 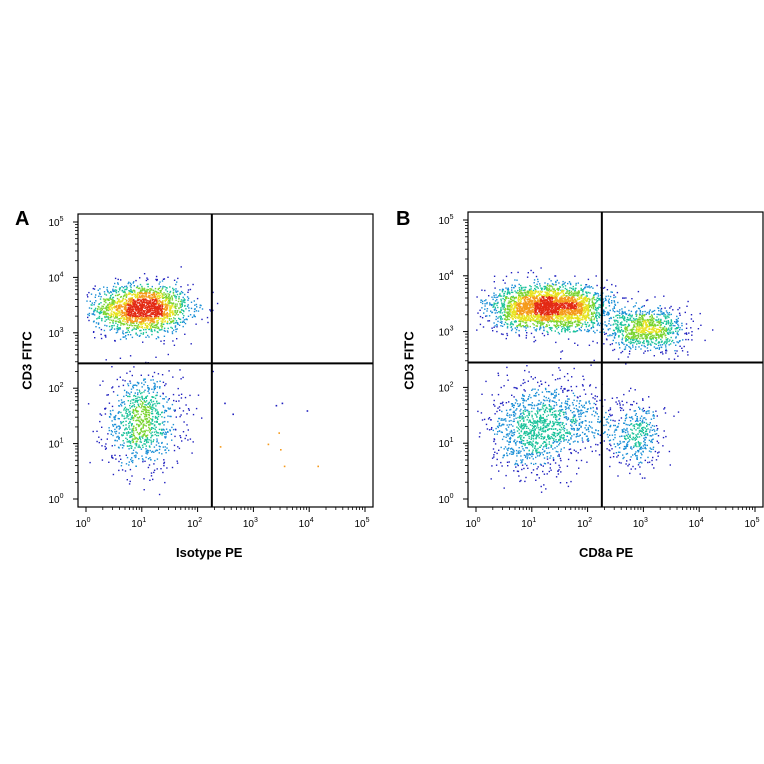 I want to click on y-tick-exponent: 2, so click(x=62, y=385).